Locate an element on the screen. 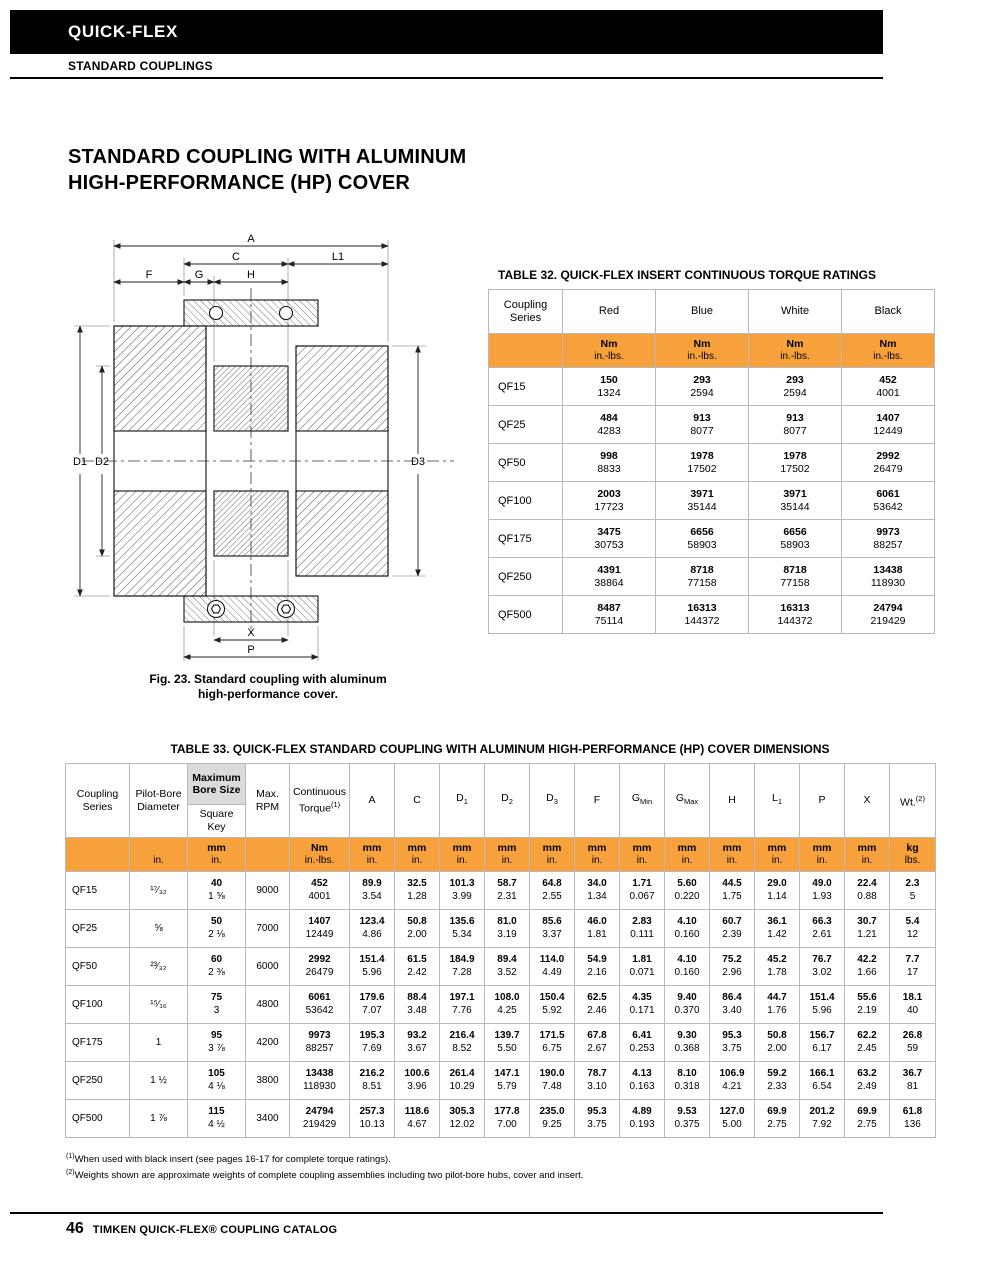 This screenshot has height=1280, width=1000. torque-value-cell: 8487 75114 is located at coordinates (609, 614).